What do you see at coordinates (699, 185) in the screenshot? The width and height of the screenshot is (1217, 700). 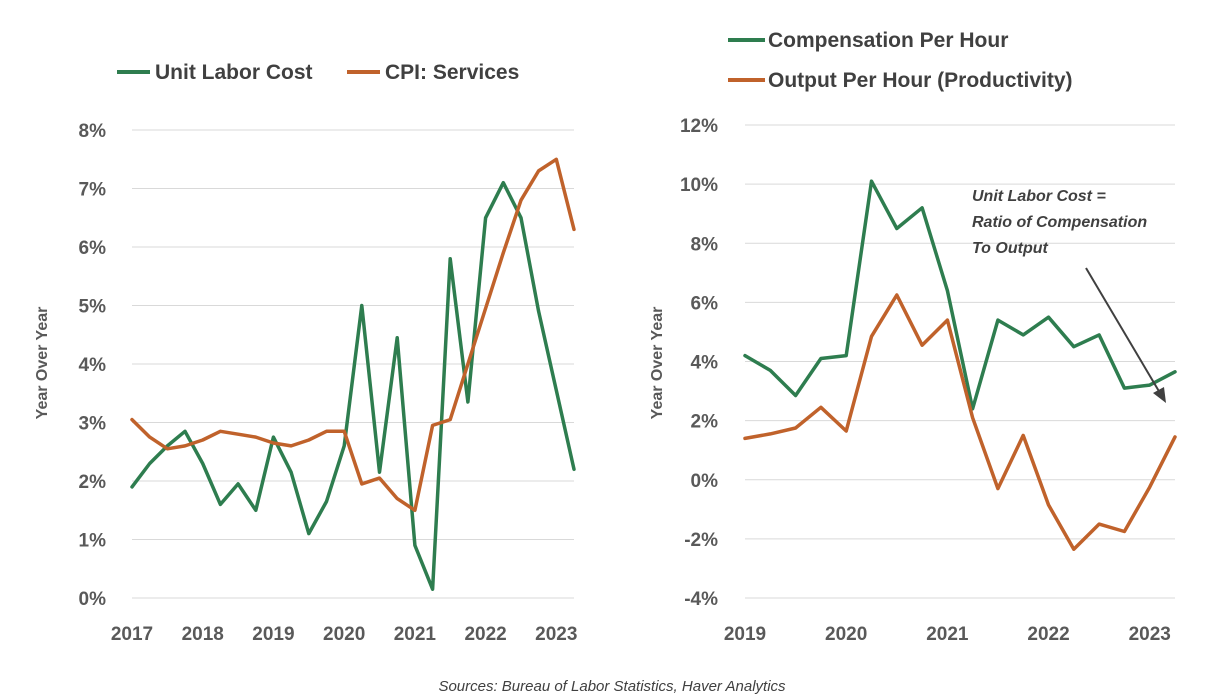 I see `right-y-tick-label: 10%` at bounding box center [699, 185].